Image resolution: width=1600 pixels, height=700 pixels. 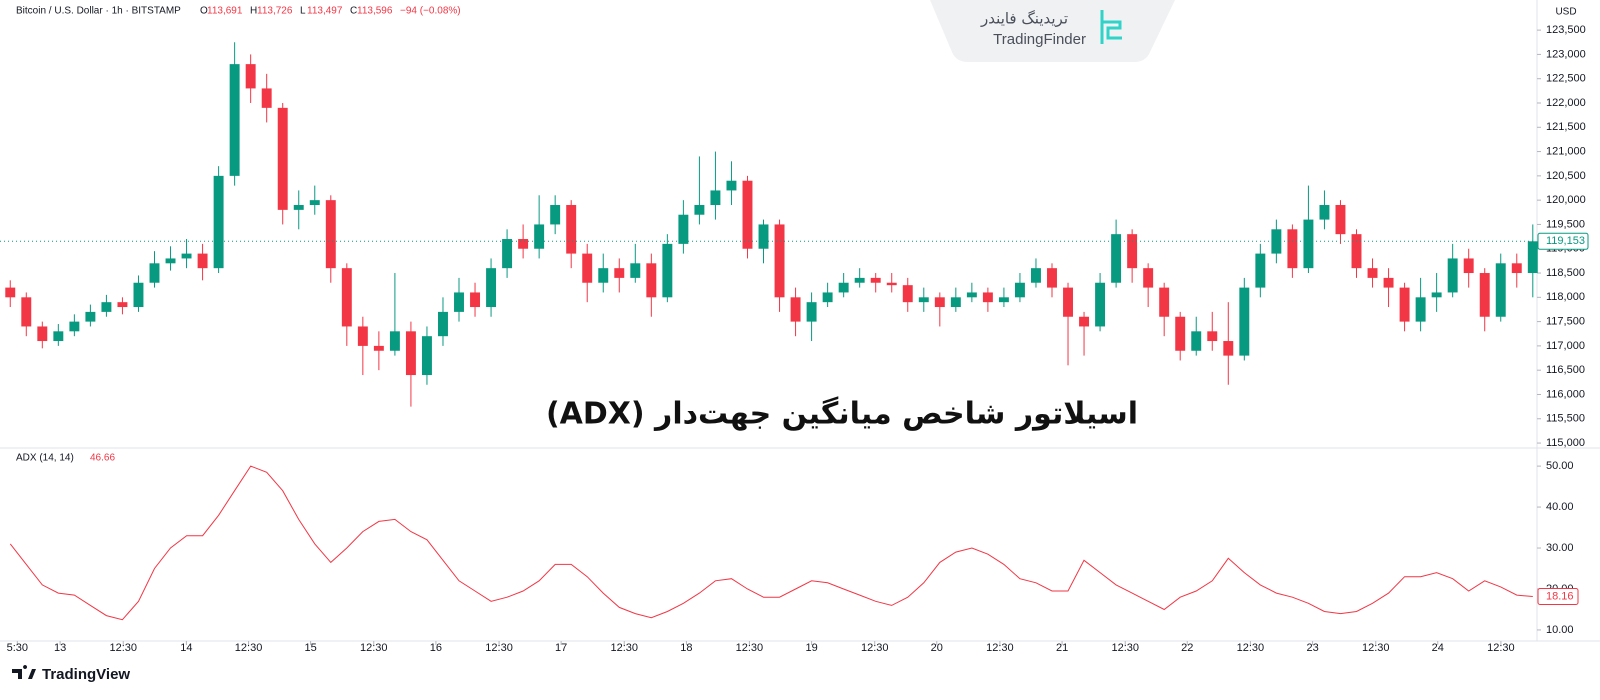 I want to click on x-tick-label: 20, so click(x=937, y=648).